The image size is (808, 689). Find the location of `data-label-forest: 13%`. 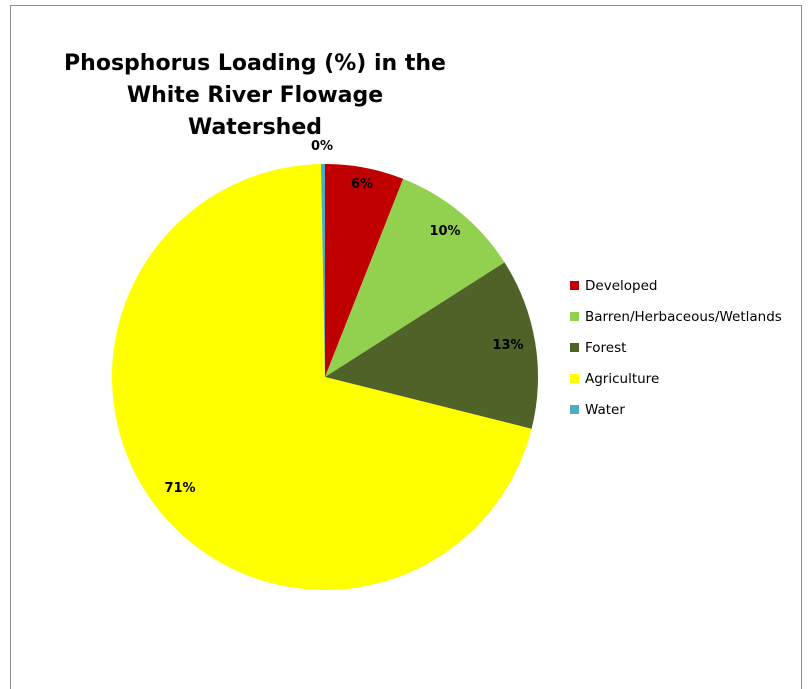

data-label-forest: 13% is located at coordinates (507, 345).